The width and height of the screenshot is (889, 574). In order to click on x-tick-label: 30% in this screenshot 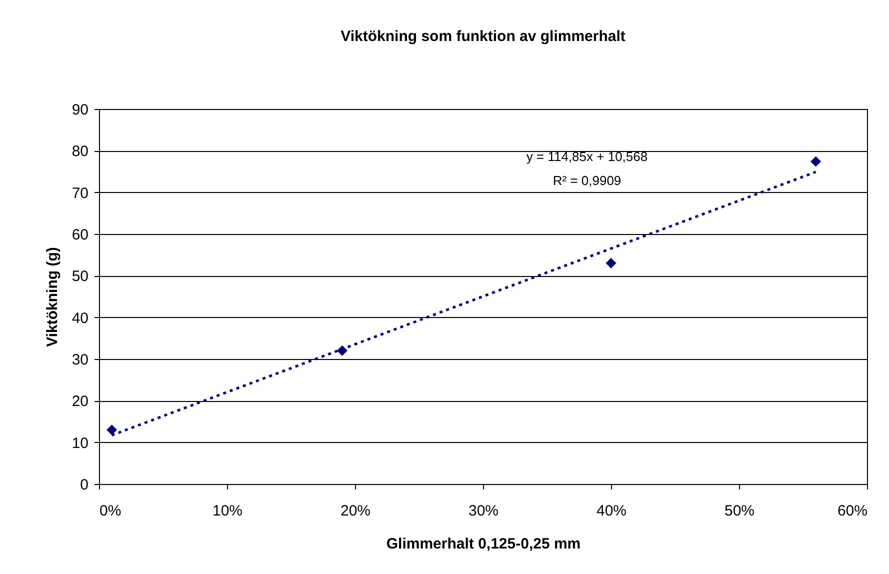, I will do `click(483, 511)`.